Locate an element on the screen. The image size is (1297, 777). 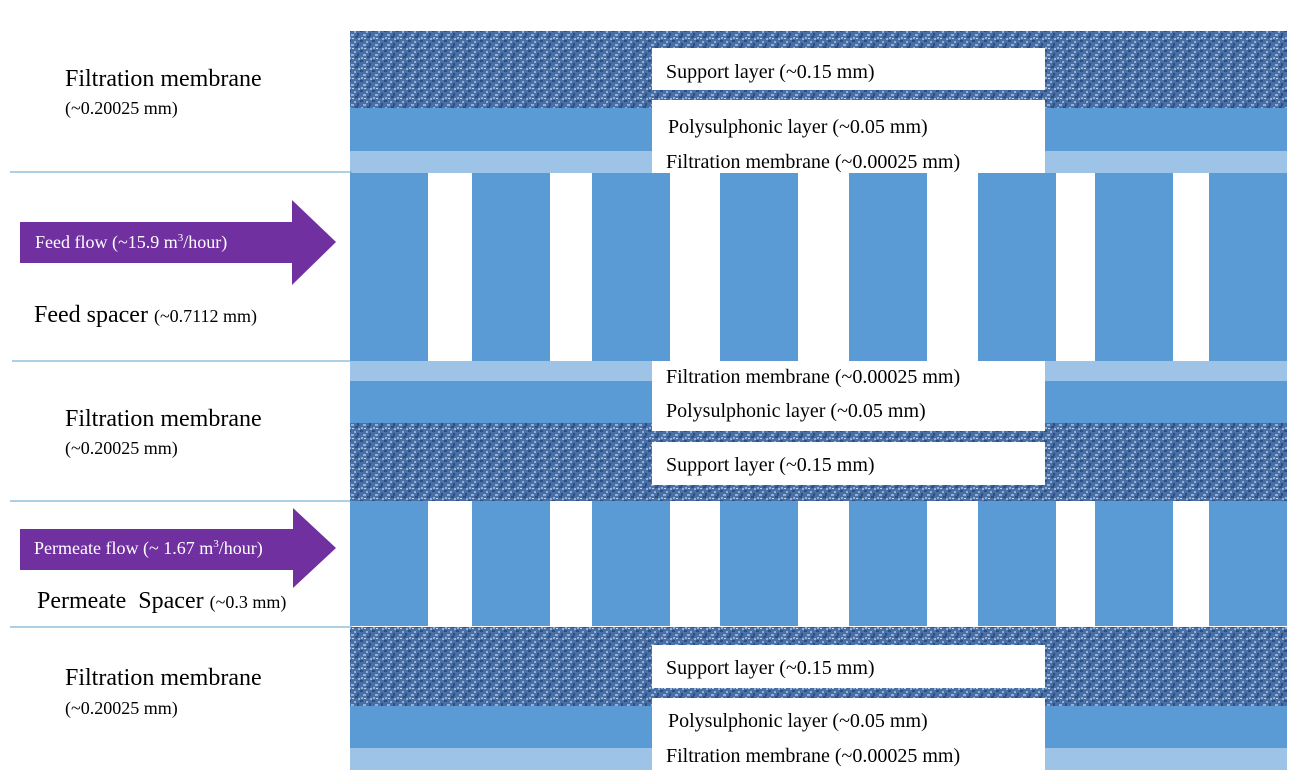
permeate-flow-arrow is located at coordinates (178, 548).